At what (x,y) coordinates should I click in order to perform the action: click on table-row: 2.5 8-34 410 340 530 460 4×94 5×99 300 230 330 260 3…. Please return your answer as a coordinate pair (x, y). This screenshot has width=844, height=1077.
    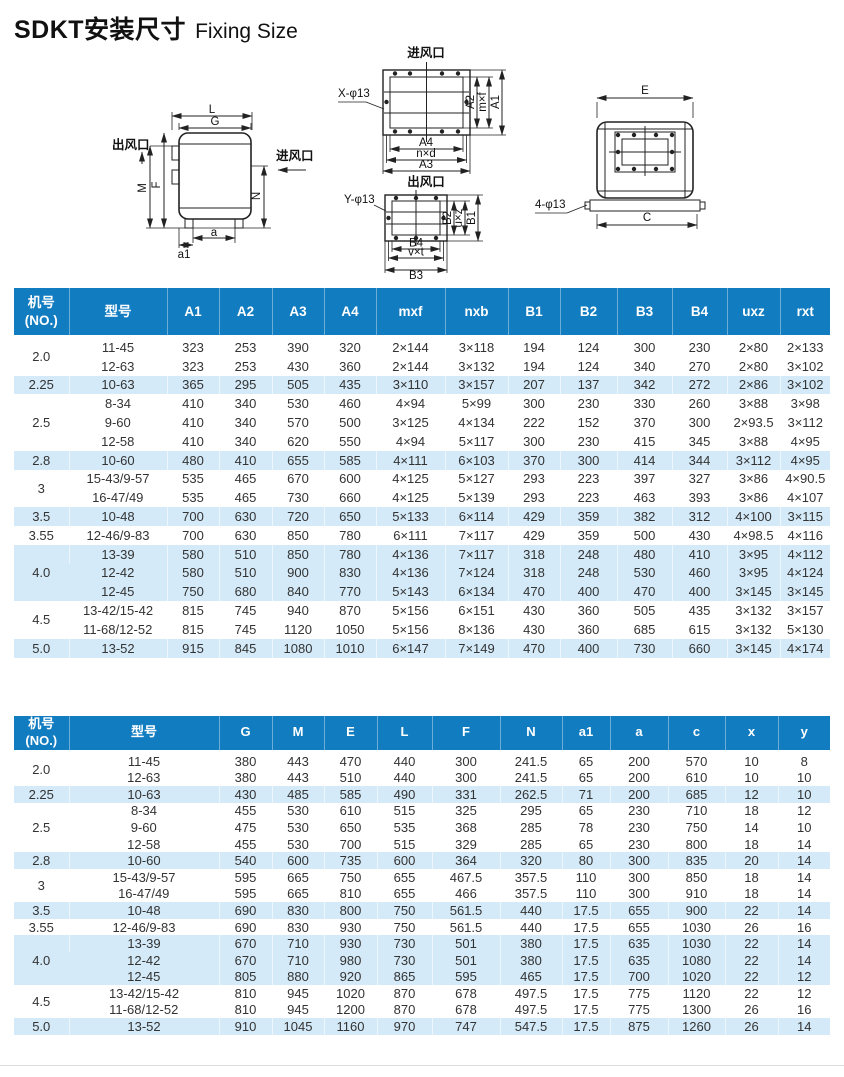
    Looking at the image, I should click on (422, 412).